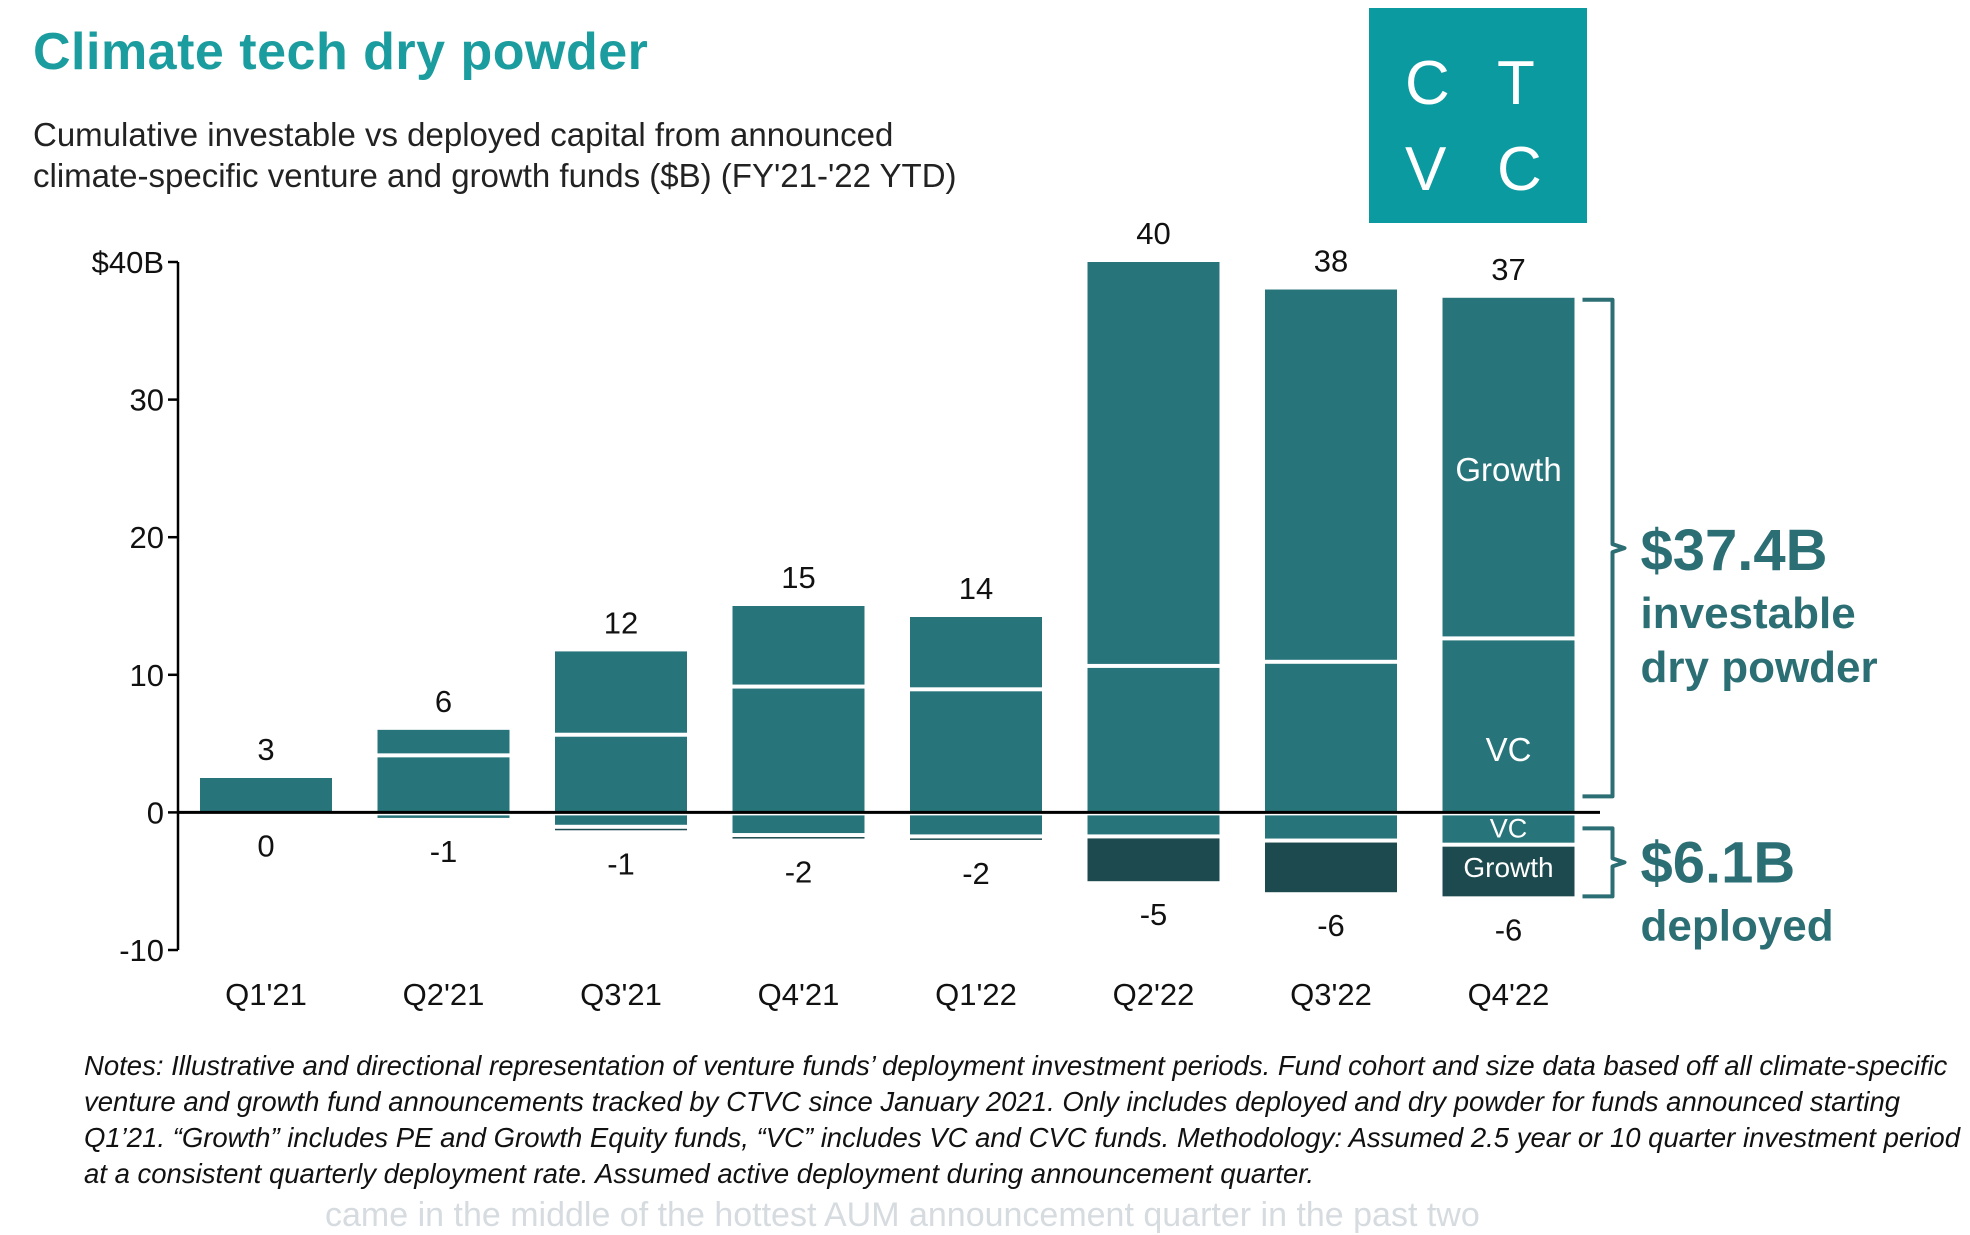  I want to click on logo-letter: T, so click(1516, 83).